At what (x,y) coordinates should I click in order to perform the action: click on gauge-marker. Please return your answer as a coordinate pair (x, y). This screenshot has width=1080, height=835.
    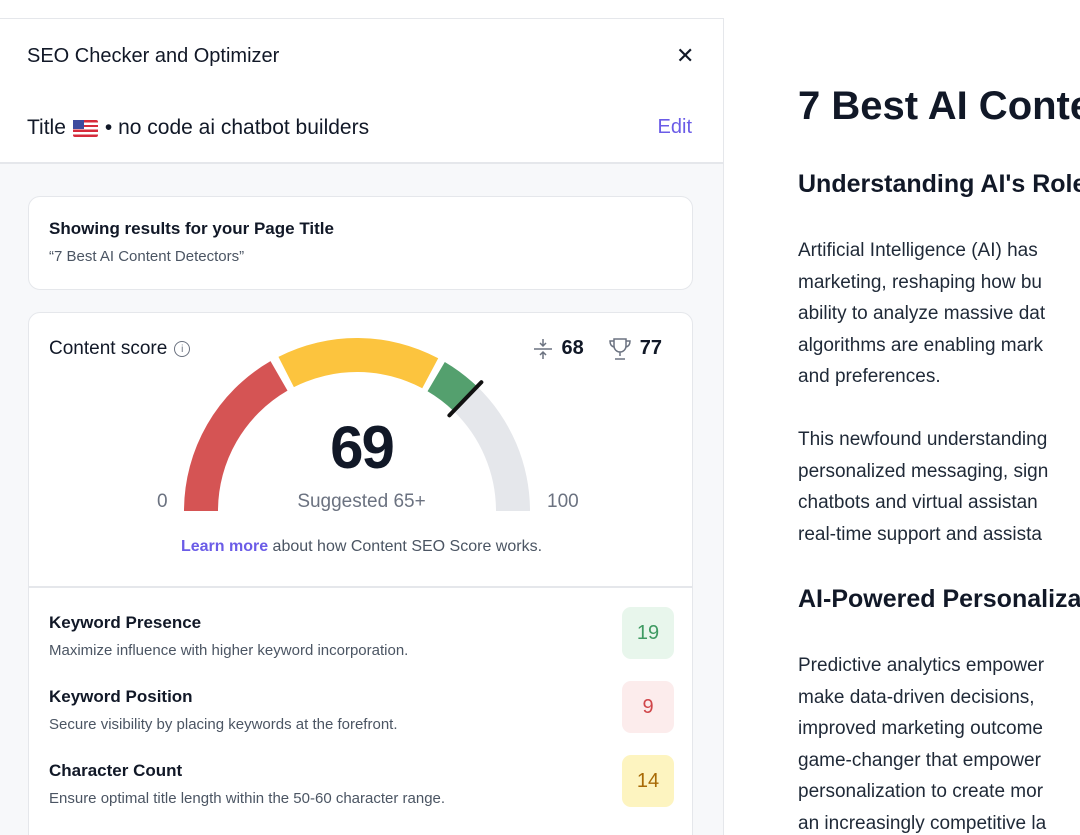
    Looking at the image, I should click on (465, 399).